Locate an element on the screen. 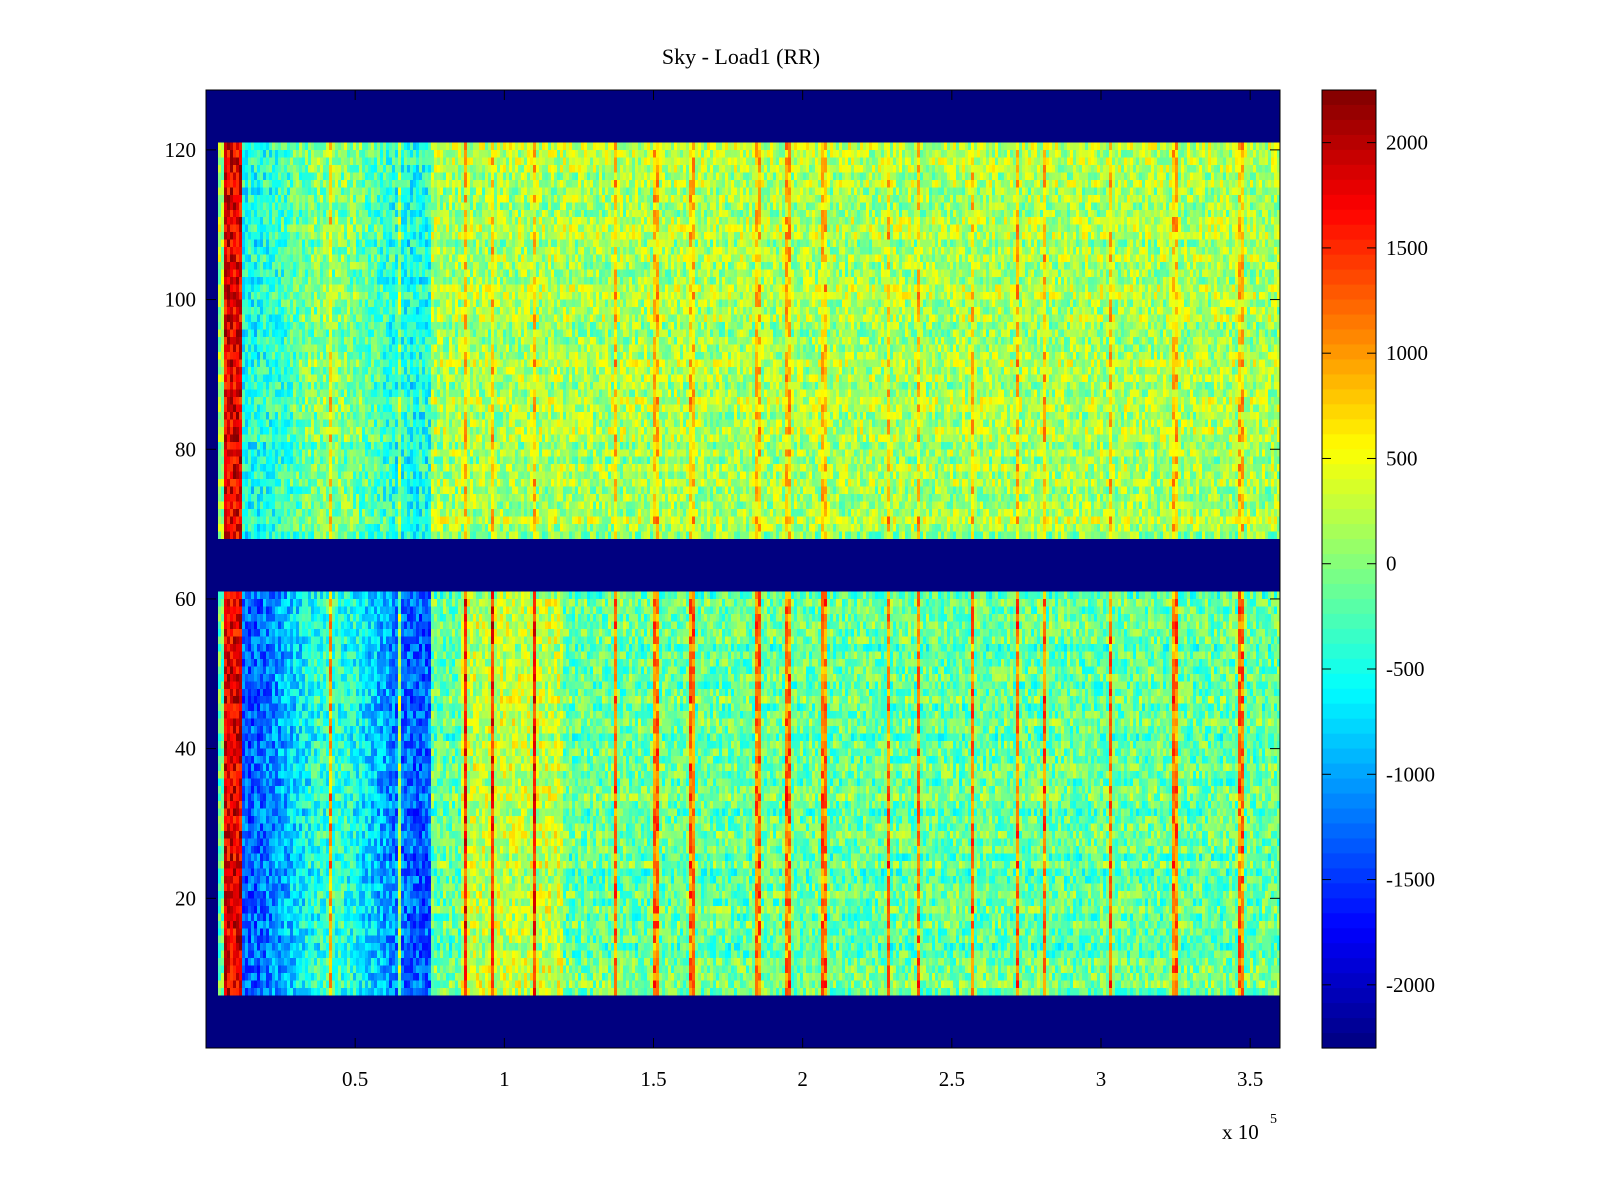 This screenshot has width=1600, height=1200. y-tick-label: 120 is located at coordinates (181, 150).